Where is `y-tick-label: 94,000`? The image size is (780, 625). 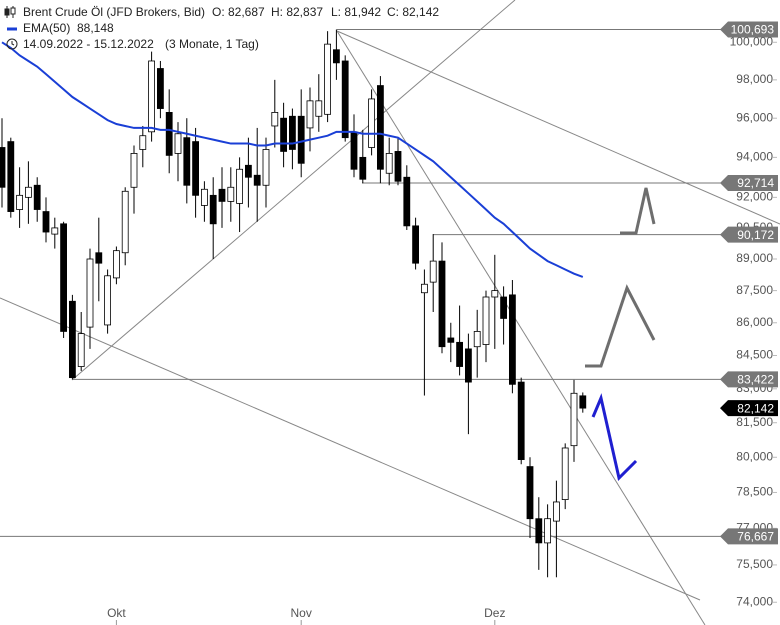
y-tick-label: 94,000 is located at coordinates (754, 157).